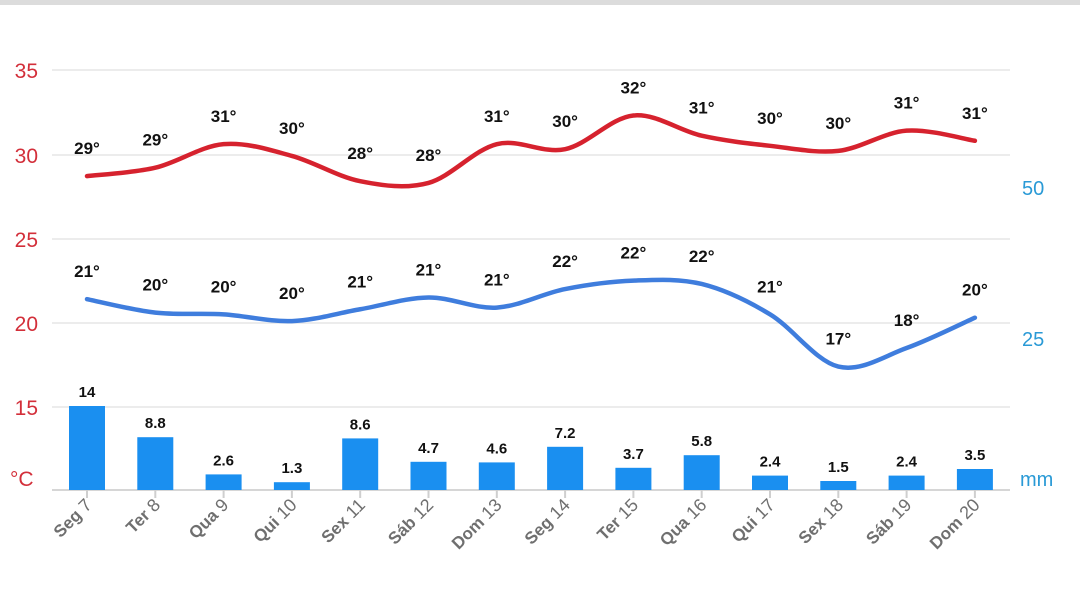 Image resolution: width=1080 pixels, height=597 pixels. Describe the element at coordinates (223, 460) in the screenshot. I see `precip-label: 2.6` at that location.